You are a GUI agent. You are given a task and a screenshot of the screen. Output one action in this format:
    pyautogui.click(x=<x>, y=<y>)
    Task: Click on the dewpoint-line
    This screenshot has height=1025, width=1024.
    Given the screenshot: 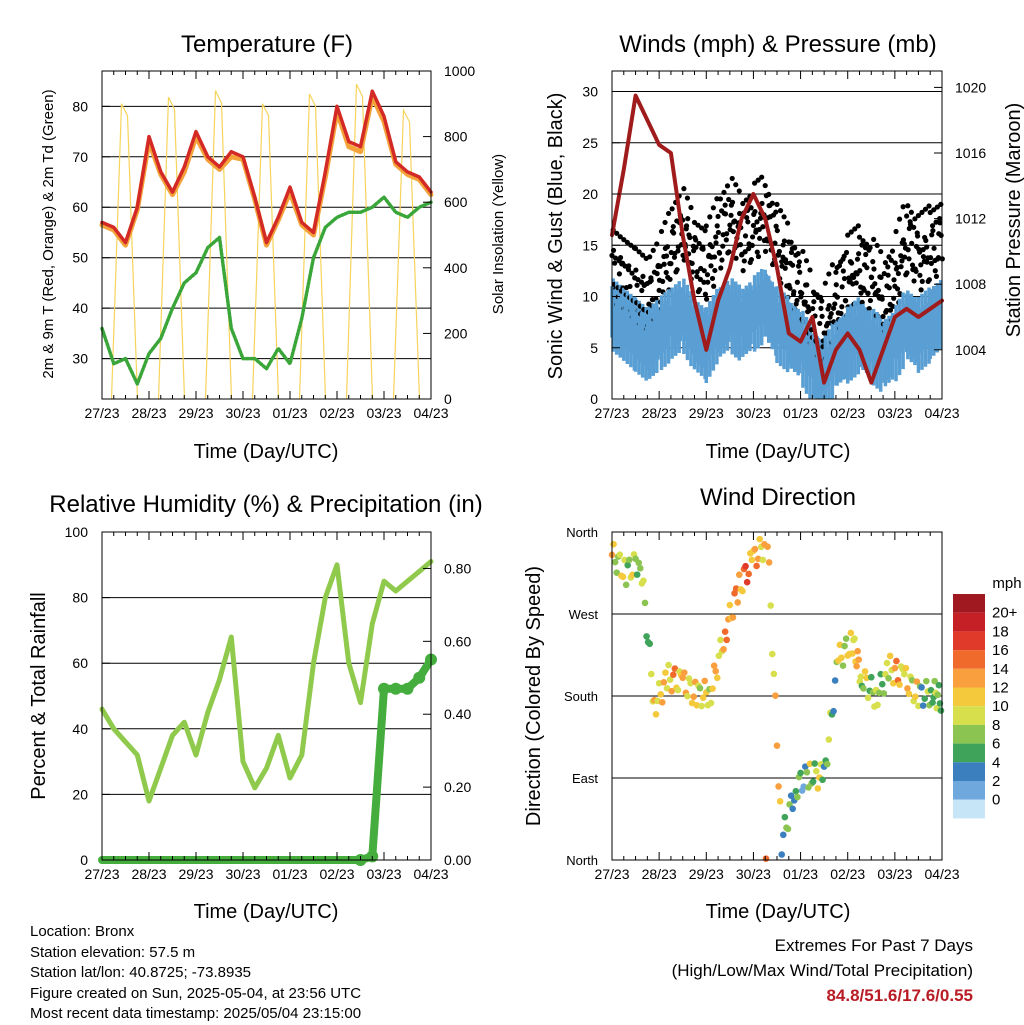 What is the action you would take?
    pyautogui.click(x=266, y=290)
    